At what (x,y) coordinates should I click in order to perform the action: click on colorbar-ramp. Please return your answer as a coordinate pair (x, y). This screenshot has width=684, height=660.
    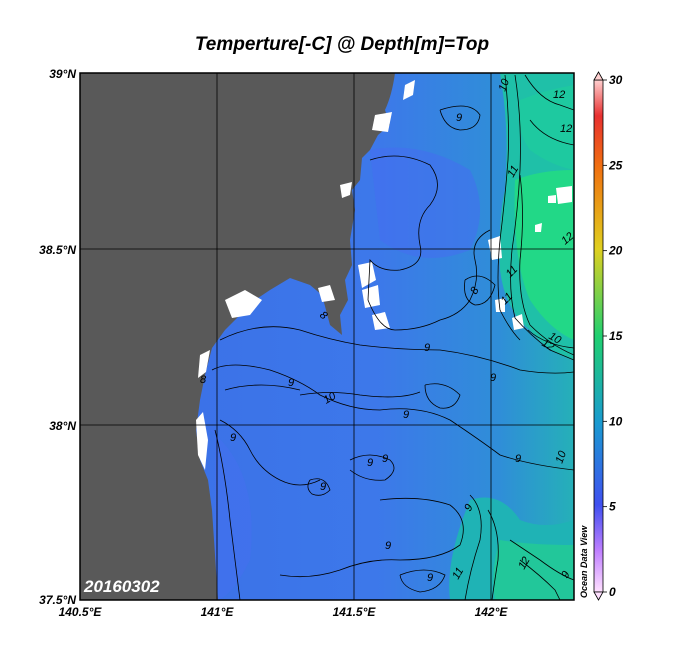
    Looking at the image, I should click on (598, 336).